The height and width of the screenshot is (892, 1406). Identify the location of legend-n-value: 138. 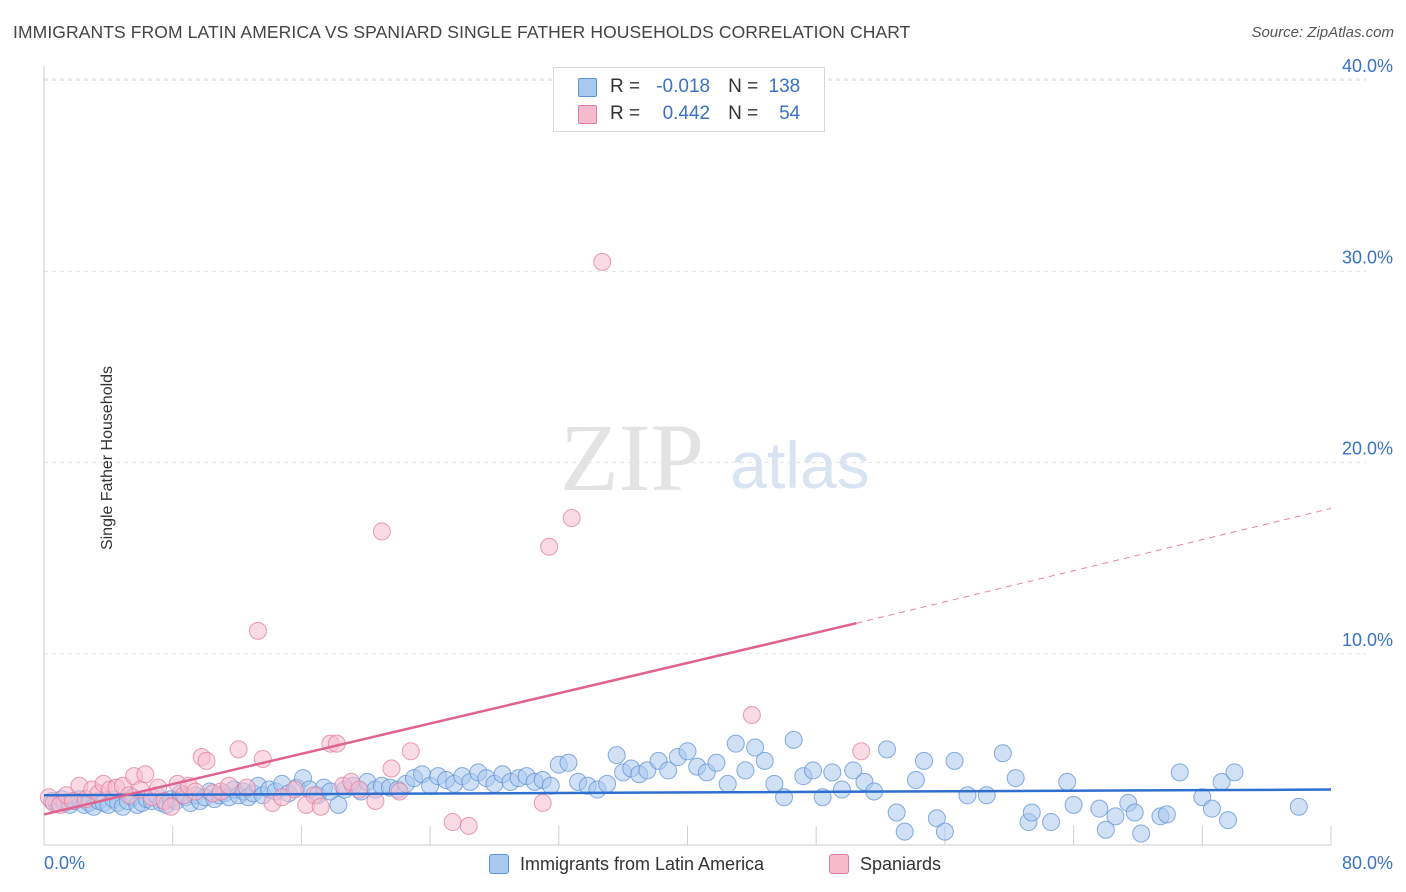
(784, 86).